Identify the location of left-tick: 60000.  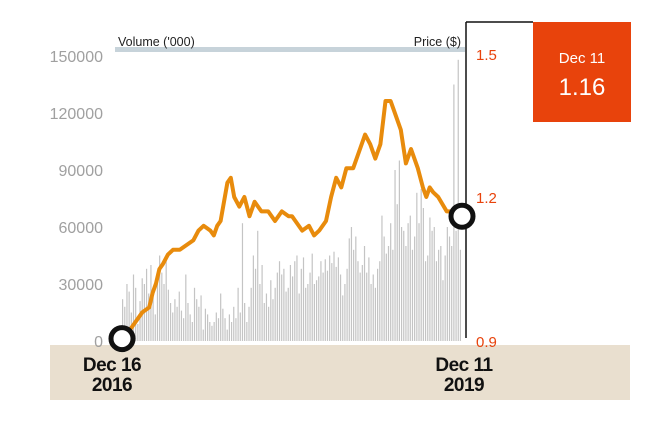
(81, 228).